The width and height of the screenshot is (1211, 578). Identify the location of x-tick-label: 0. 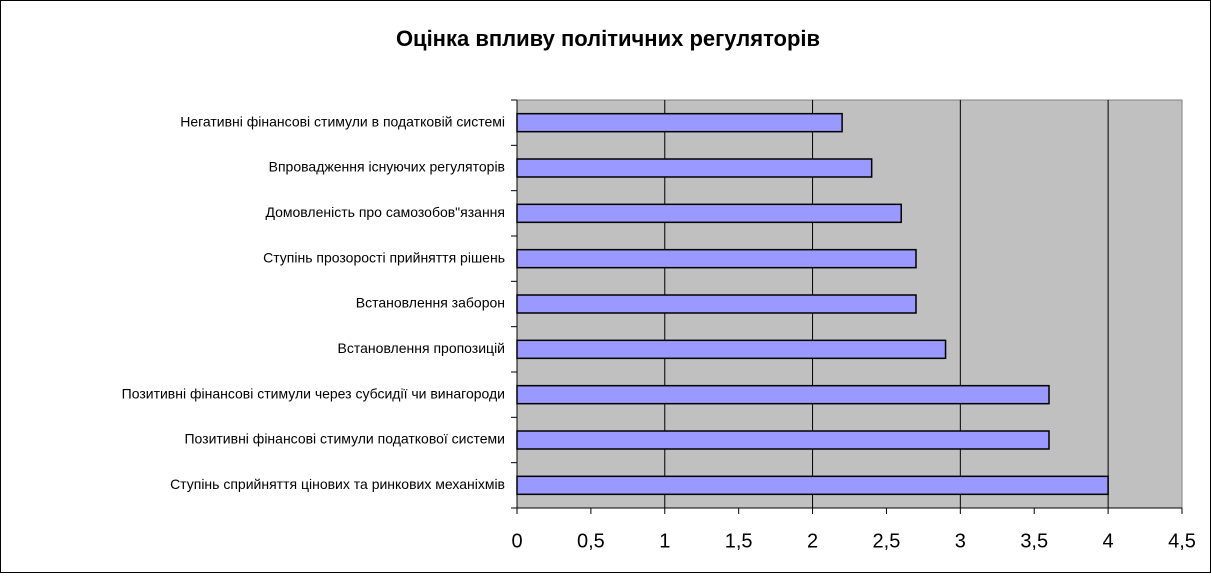
(516, 541).